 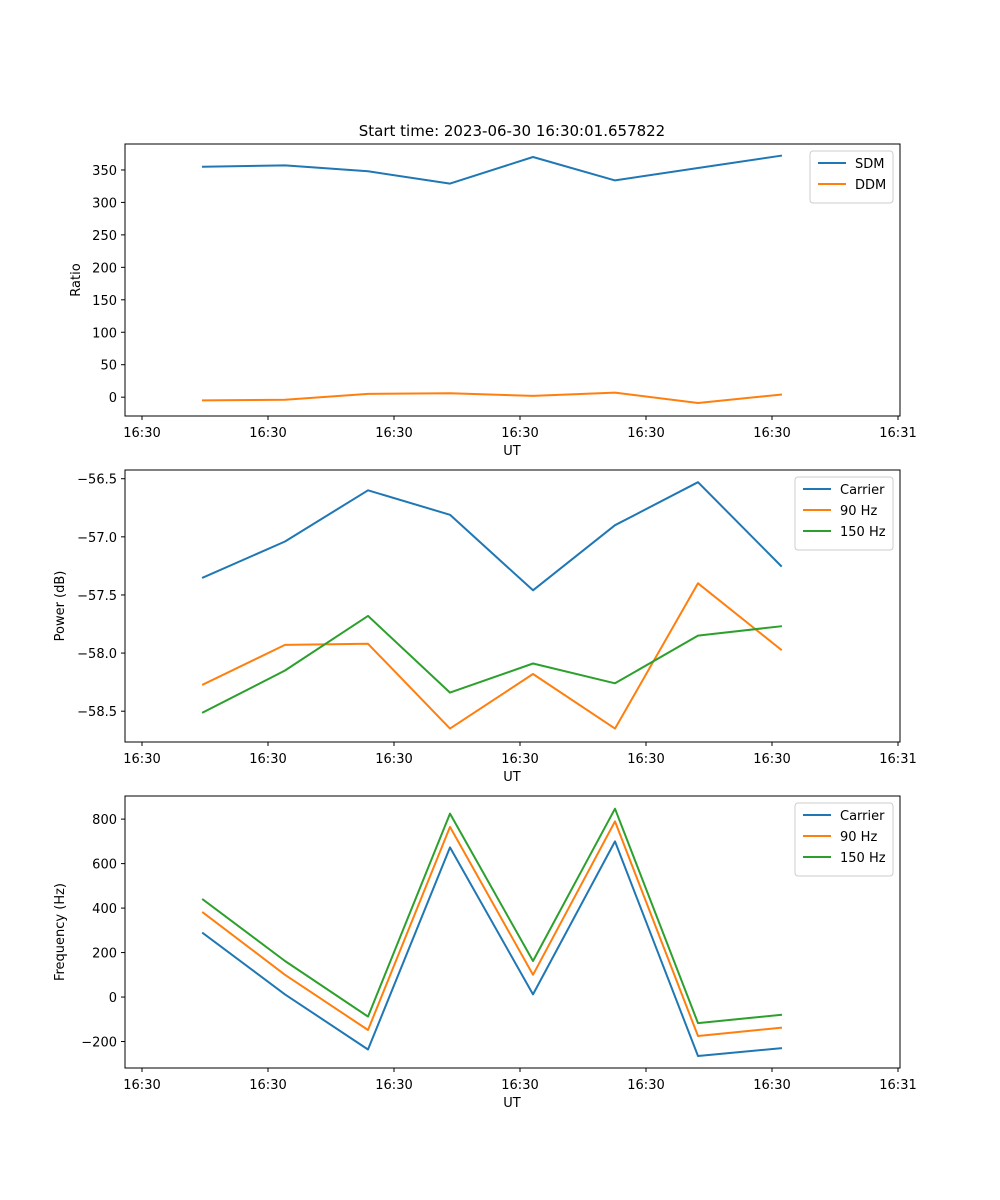 What do you see at coordinates (104, 203) in the screenshot?
I see `y-tick-label: 300` at bounding box center [104, 203].